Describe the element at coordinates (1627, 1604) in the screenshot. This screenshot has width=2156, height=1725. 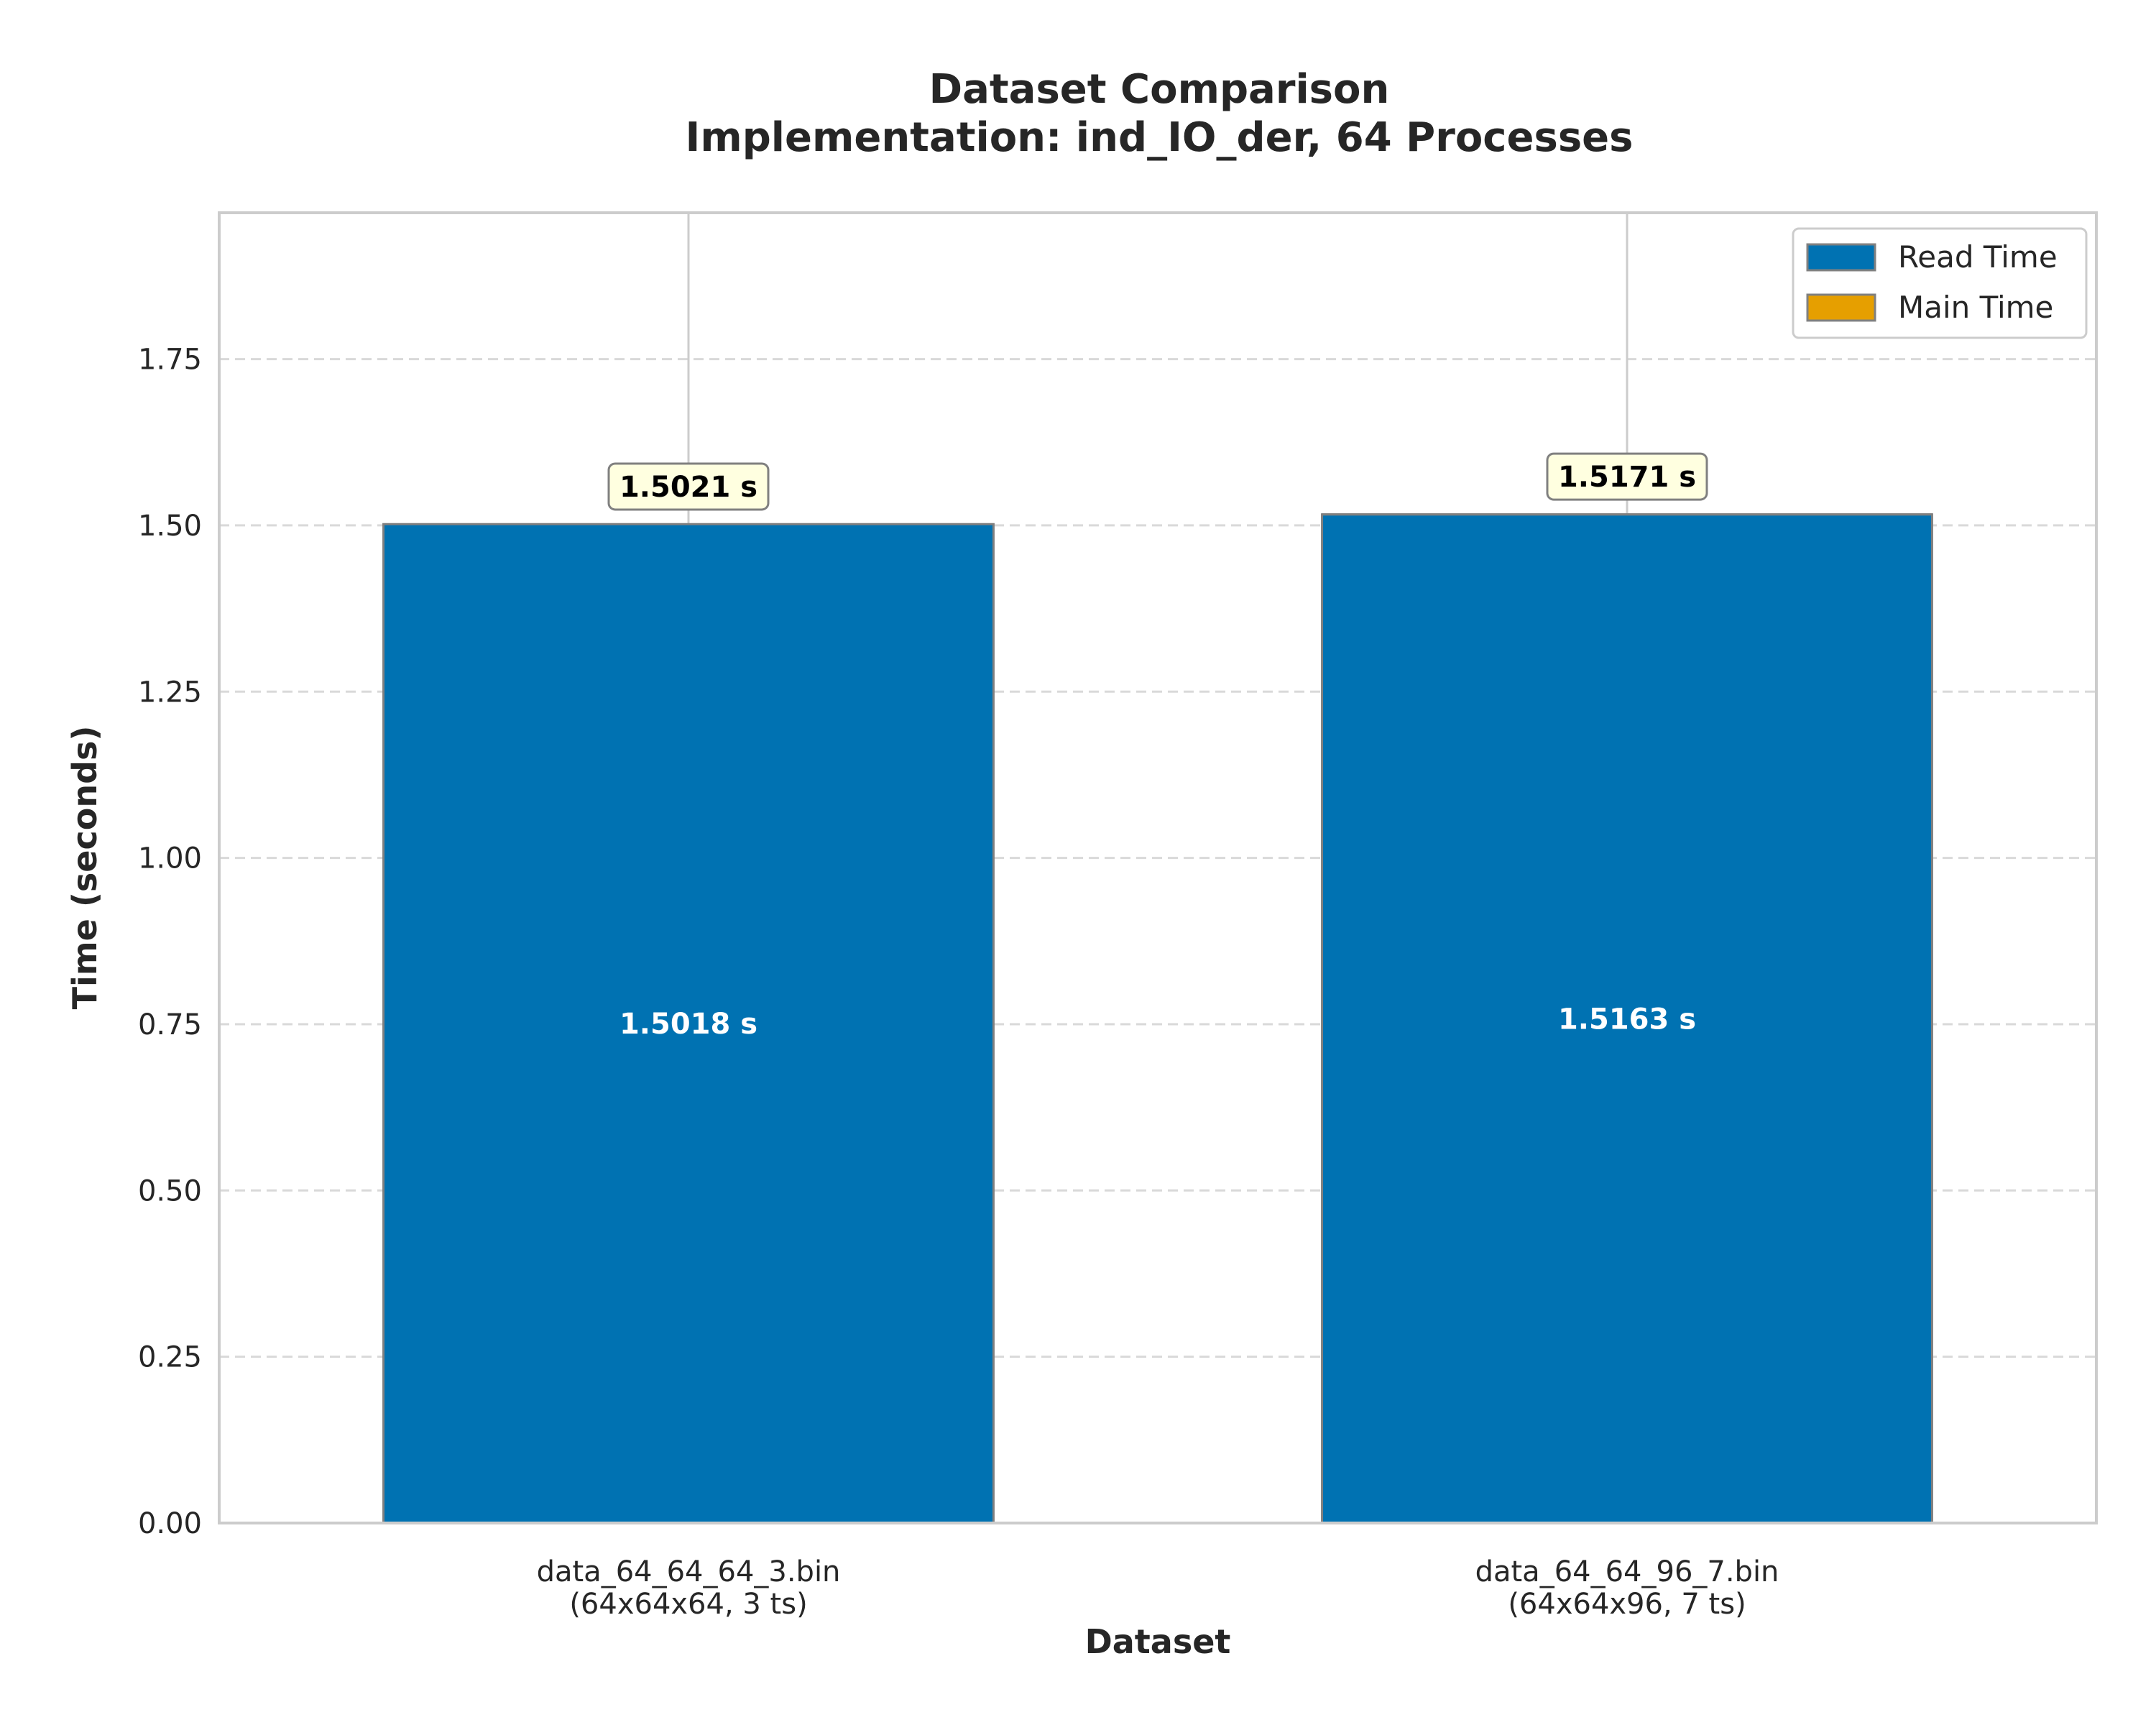
I see `x-tick-label: (64x64x96, 7 ts)` at that location.